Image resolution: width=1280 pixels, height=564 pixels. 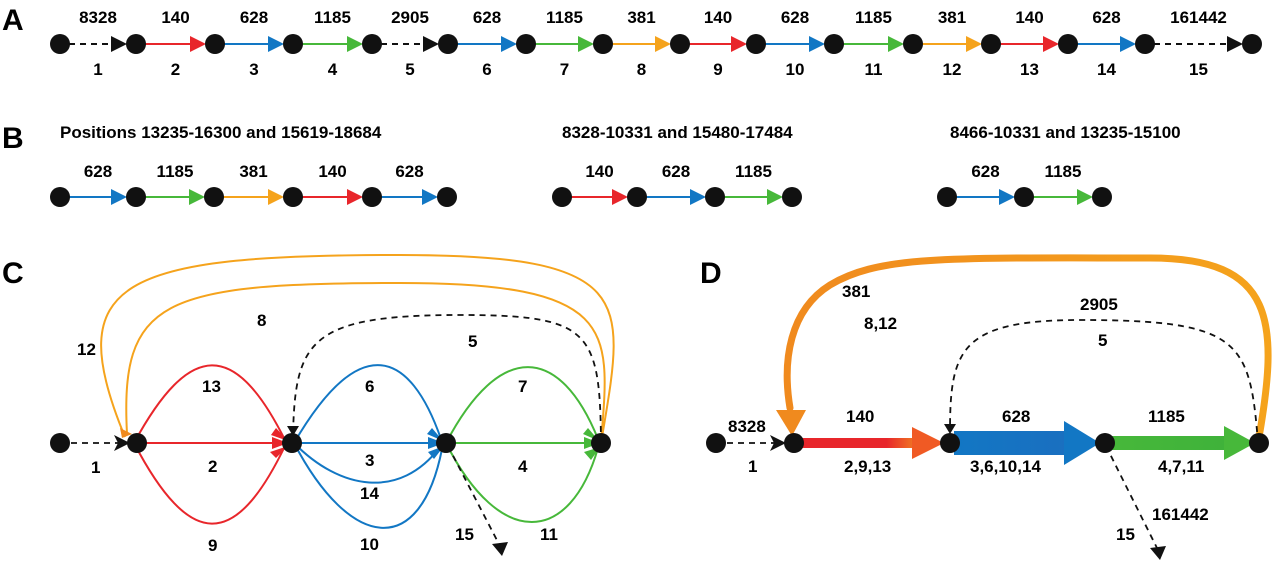 What do you see at coordinates (369, 493) in the screenshot?
I see `label-c-14: 14` at bounding box center [369, 493].